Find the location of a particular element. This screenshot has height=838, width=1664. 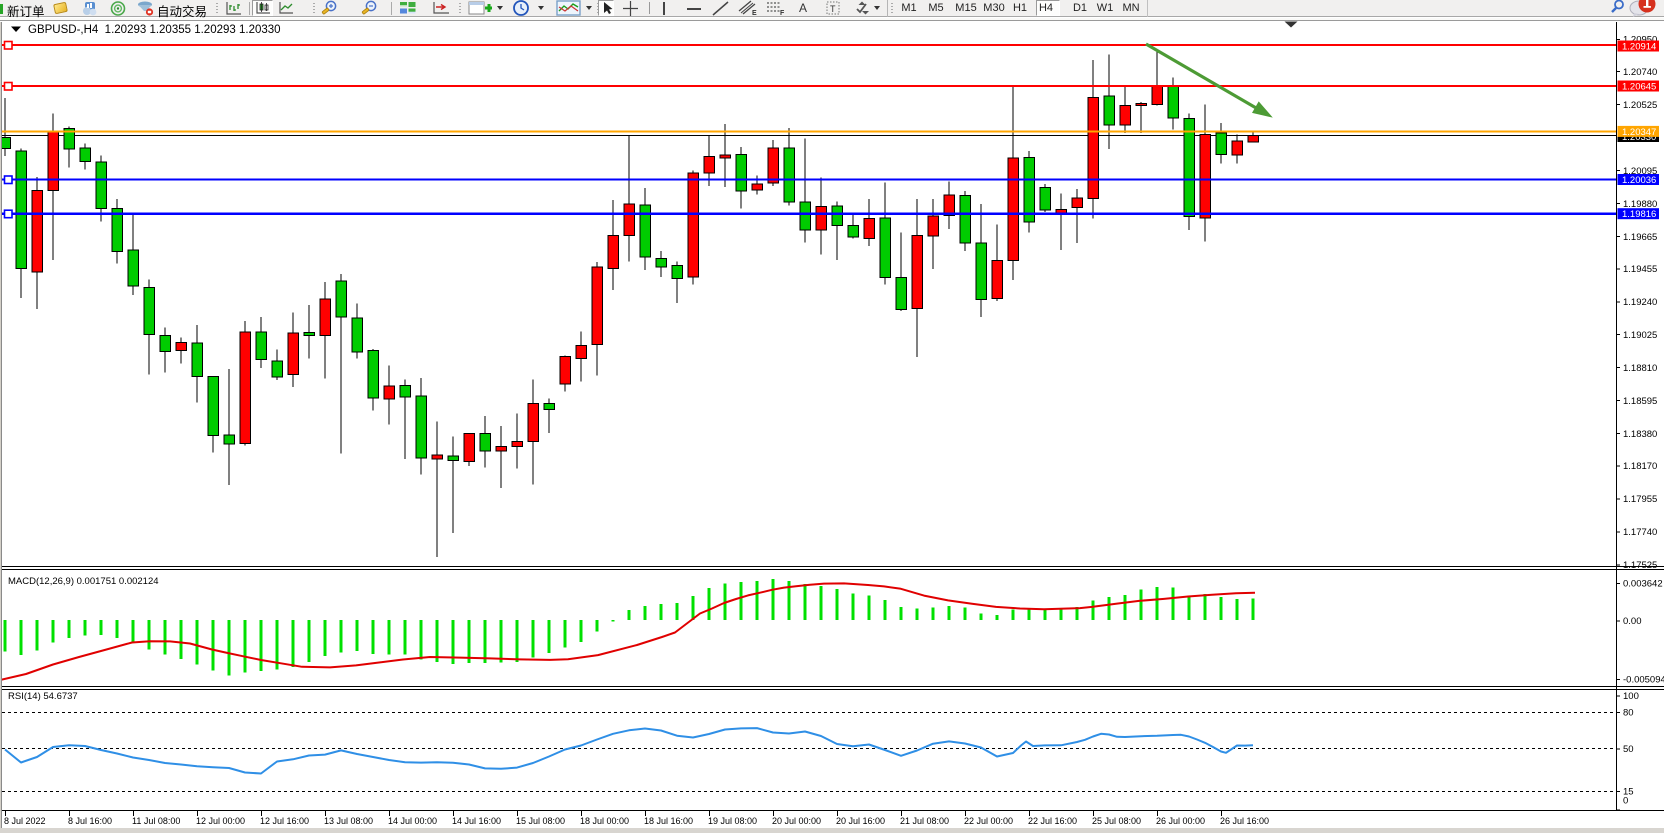

svg-text:MACD(12,26,9) 0.001751 0.00212: MACD(12,26,9) 0.001751 0.002124 is located at coordinates (83, 581).